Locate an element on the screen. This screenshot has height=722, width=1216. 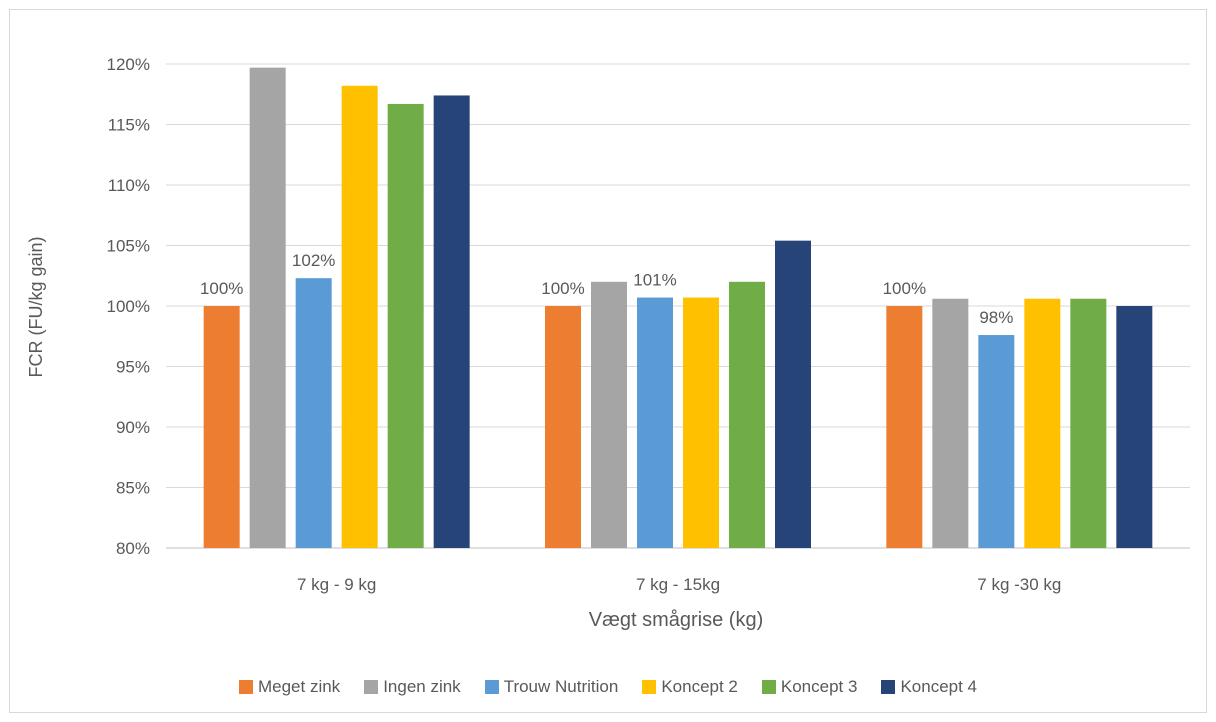
bar-labels: 100% 102% 100% 101% 100% 98% is located at coordinates (606, 289).